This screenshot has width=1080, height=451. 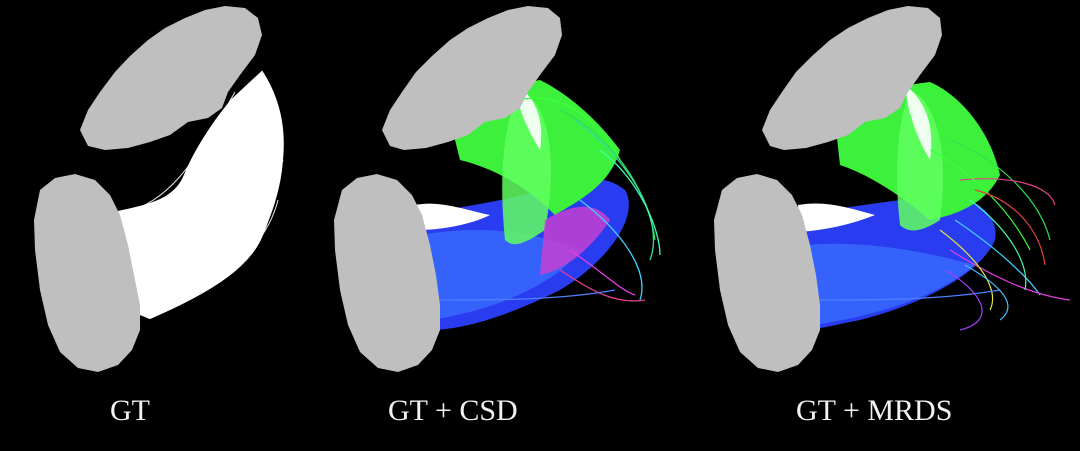 What do you see at coordinates (130, 410) in the screenshot?
I see `caption-gt: GT` at bounding box center [130, 410].